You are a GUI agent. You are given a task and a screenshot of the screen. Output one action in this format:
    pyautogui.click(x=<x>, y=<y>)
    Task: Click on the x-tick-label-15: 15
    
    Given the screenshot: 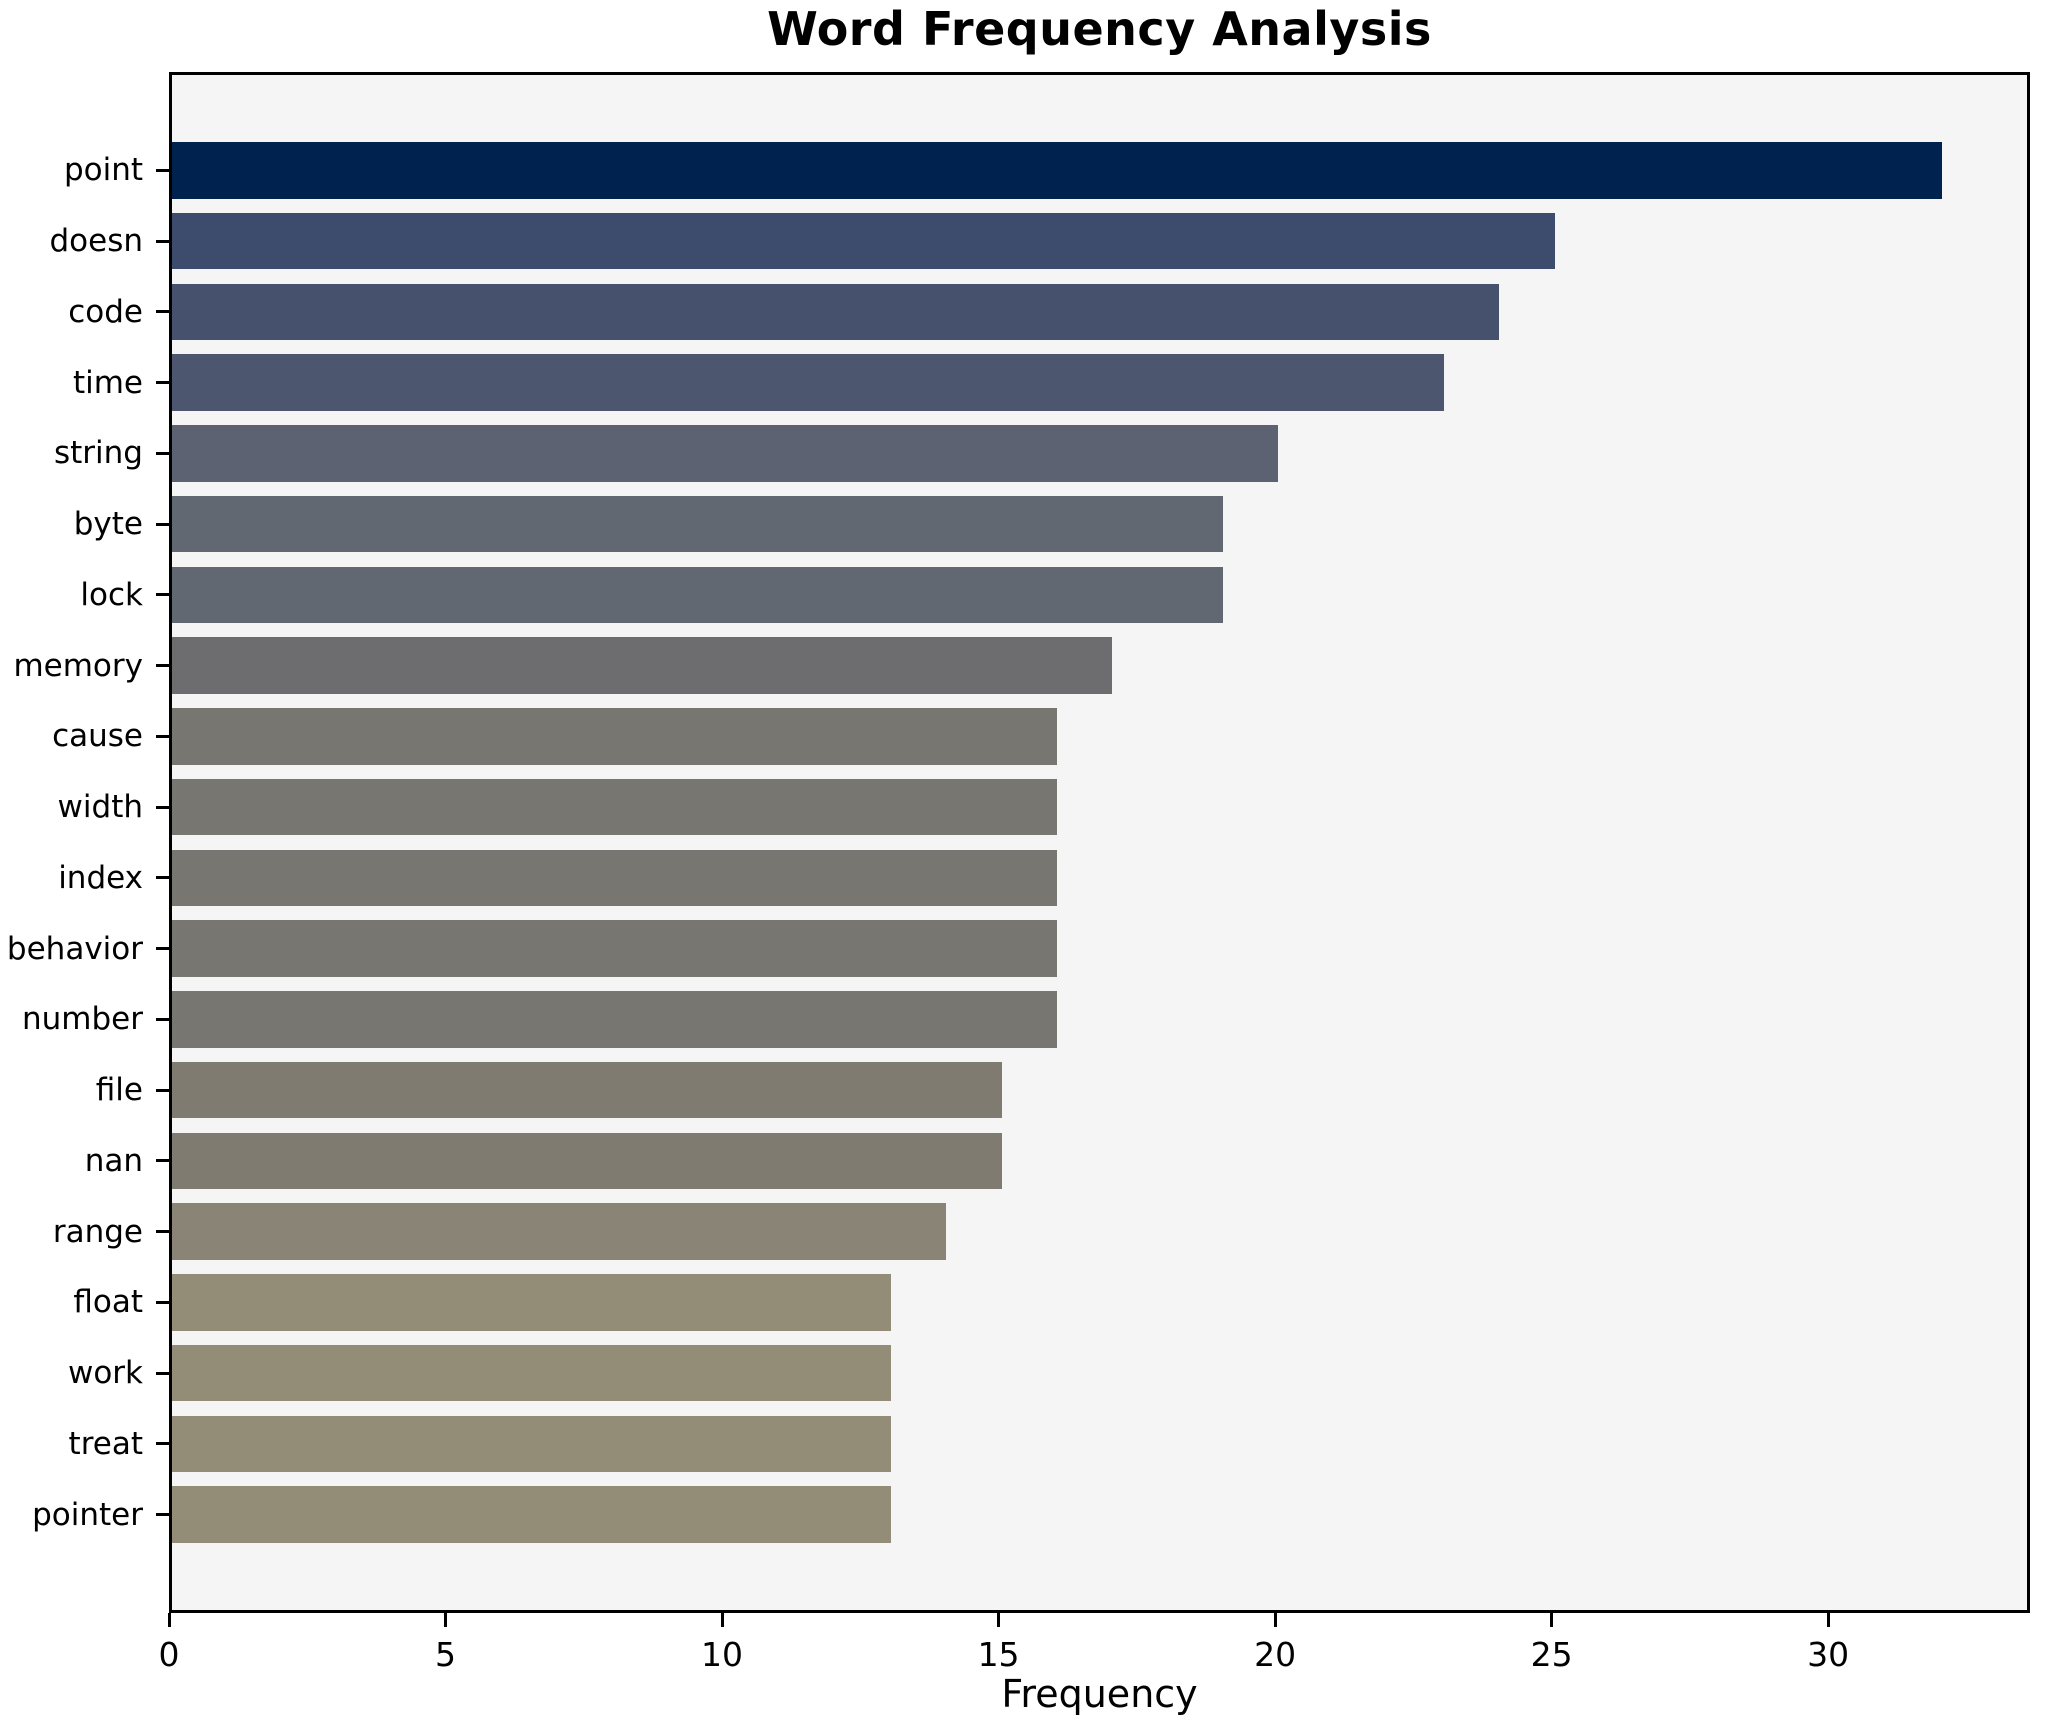 What is the action you would take?
    pyautogui.click(x=998, y=1654)
    